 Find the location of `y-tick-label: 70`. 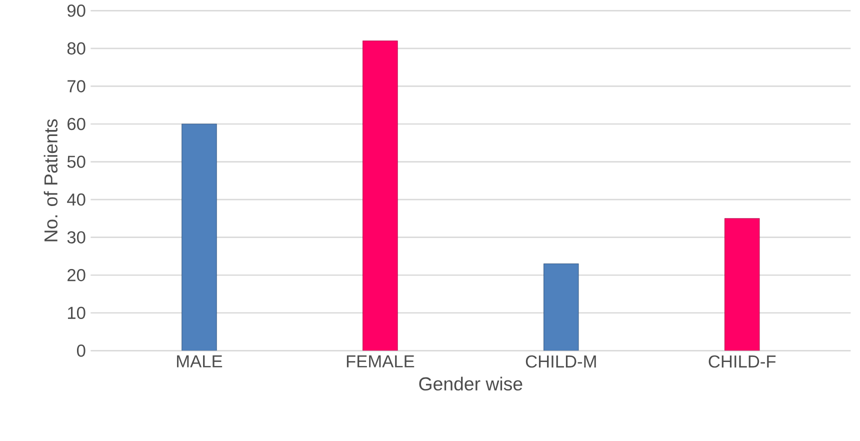

y-tick-label: 70 is located at coordinates (77, 86).